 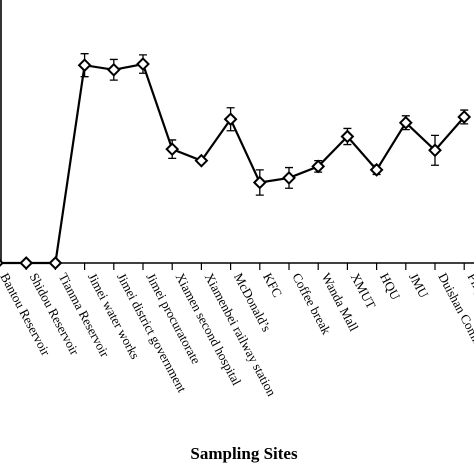 What do you see at coordinates (272, 284) in the screenshot?
I see `x-tick-label: KFC` at bounding box center [272, 284].